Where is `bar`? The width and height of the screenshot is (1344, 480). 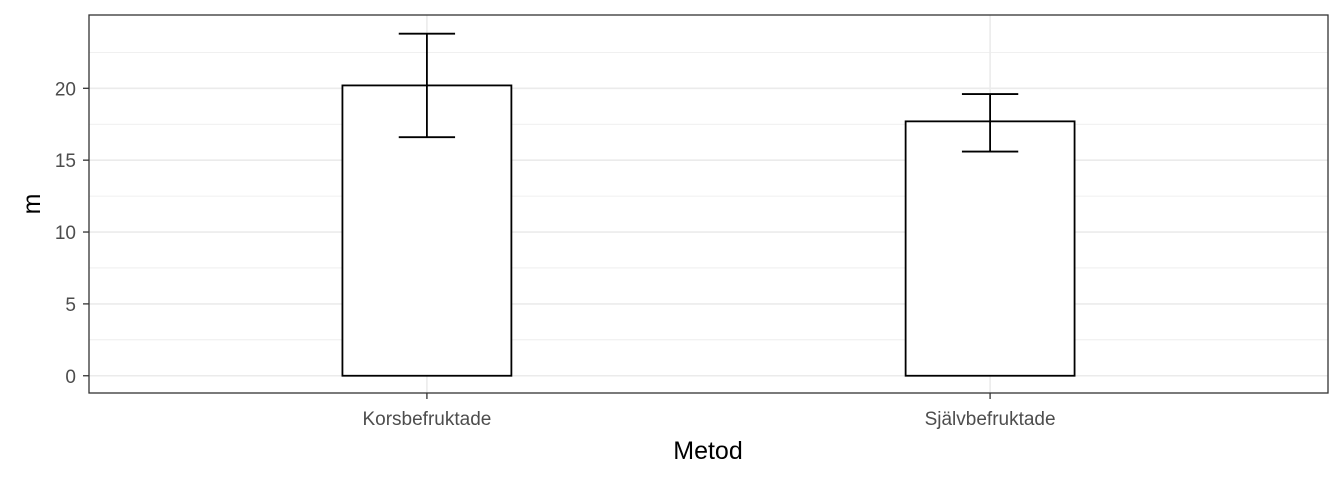
bar is located at coordinates (990, 248).